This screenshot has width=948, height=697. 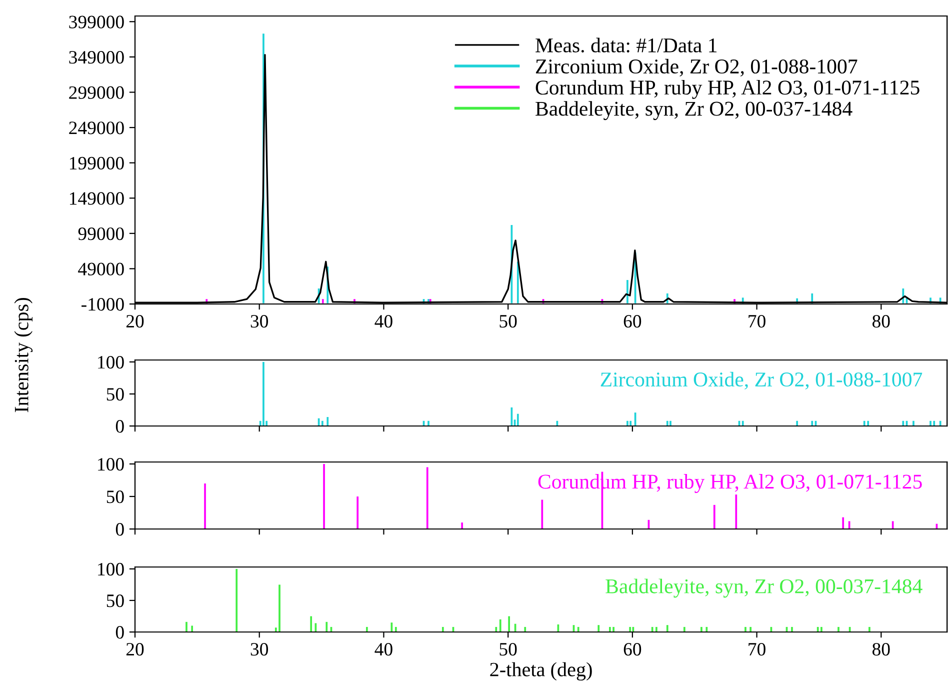 I want to click on y-tick-label: 349000, so click(x=96, y=57).